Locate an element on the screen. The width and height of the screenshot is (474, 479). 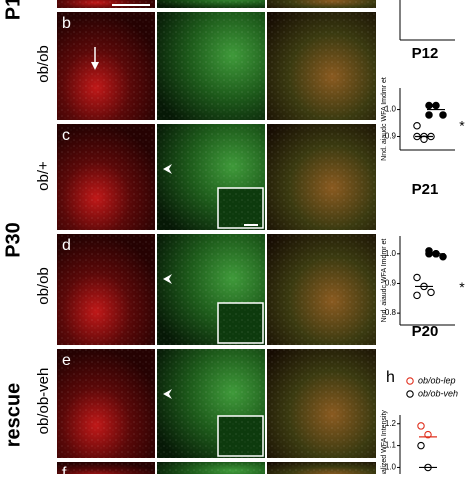
panel-letter: h is located at coordinates (390, 377).